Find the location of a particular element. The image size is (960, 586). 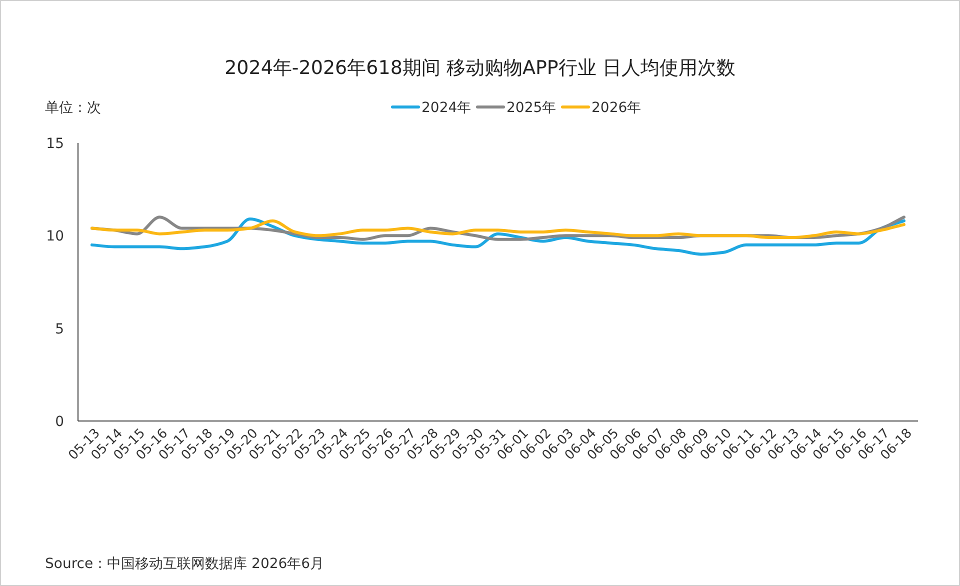

y-tick-label: 0 is located at coordinates (59, 422).